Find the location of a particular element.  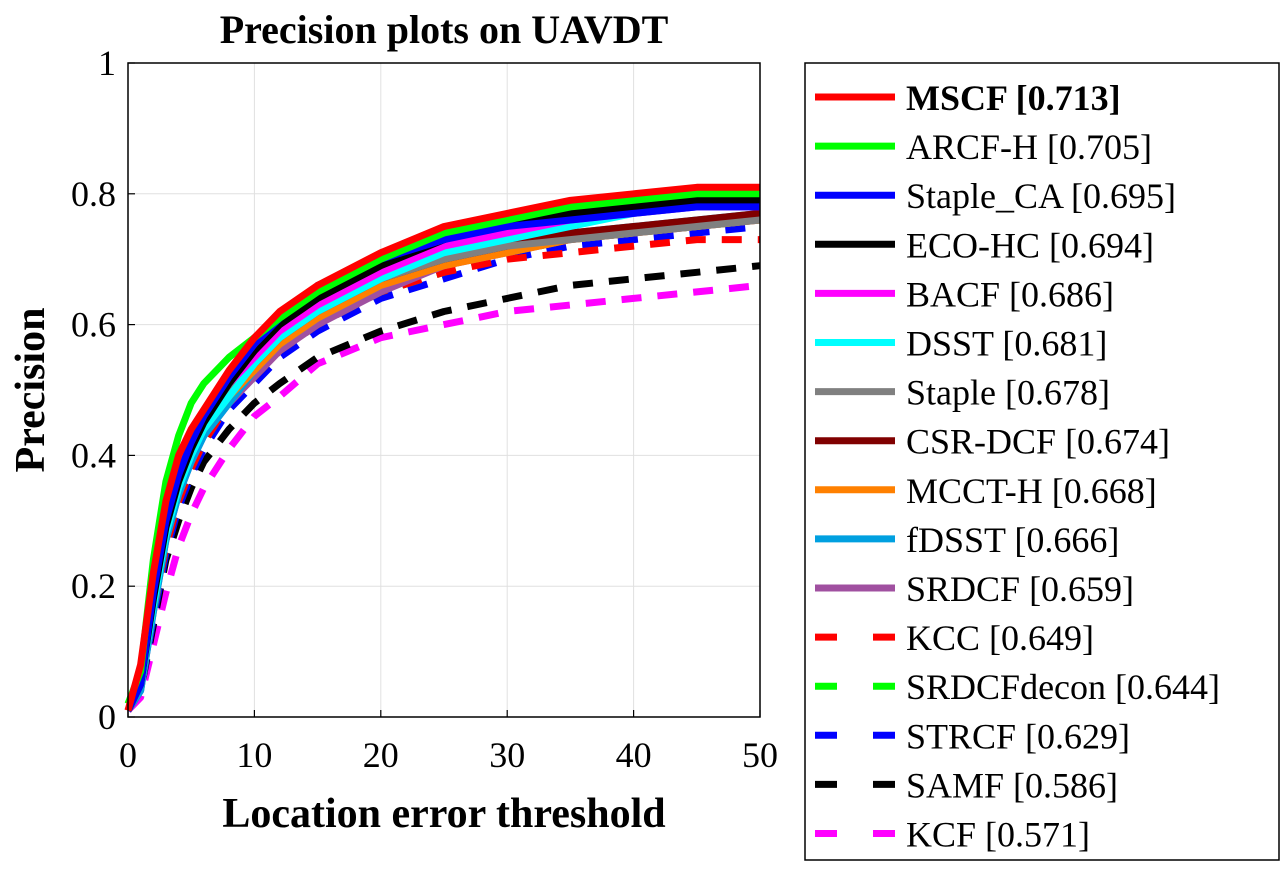

legend-label: ARCF-H [0.705] is located at coordinates (1029, 147).